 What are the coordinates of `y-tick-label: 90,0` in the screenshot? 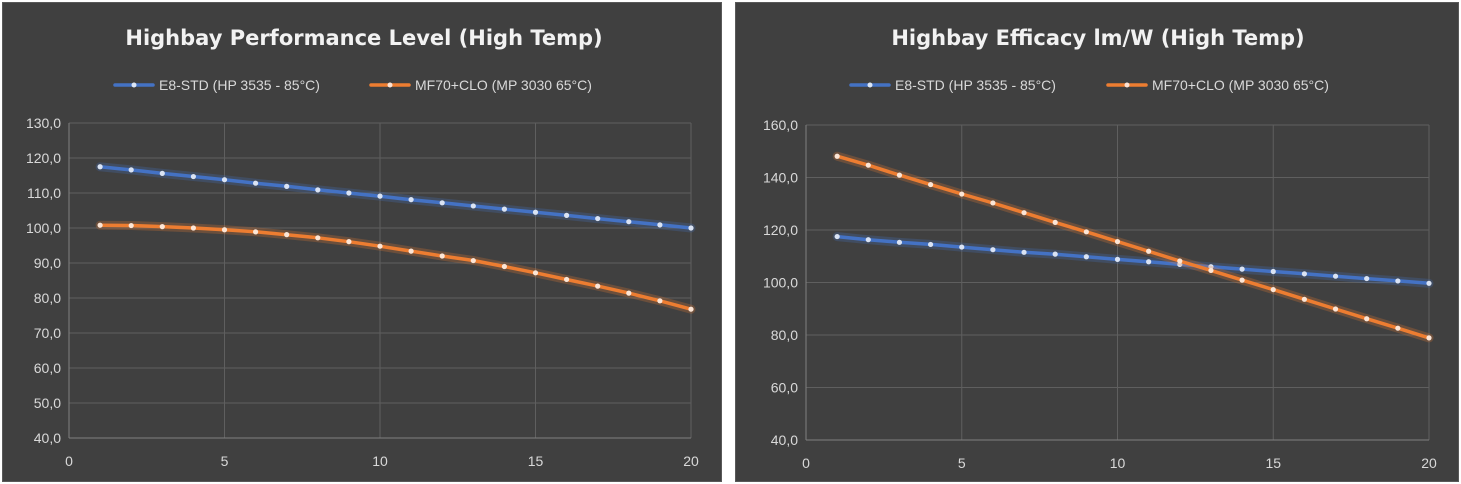 It's located at (47, 263).